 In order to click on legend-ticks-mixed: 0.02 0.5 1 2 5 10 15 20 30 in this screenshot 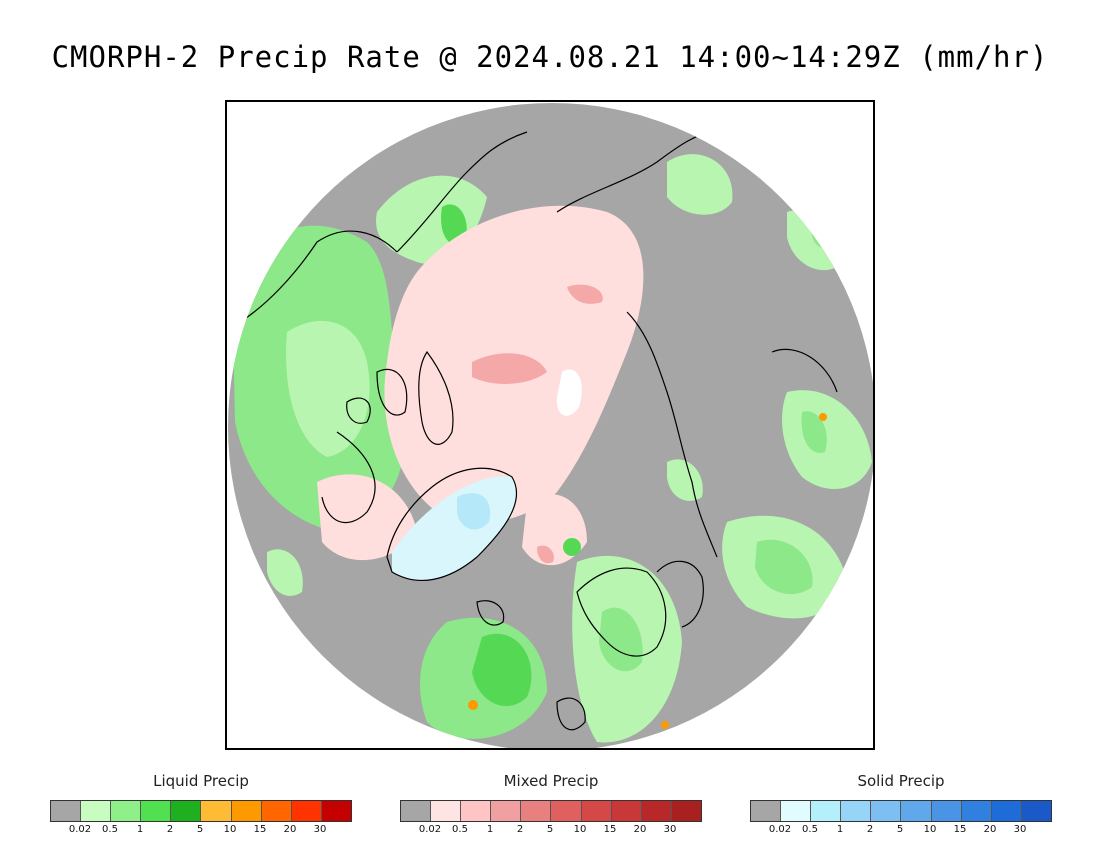, I will do `click(550, 831)`.